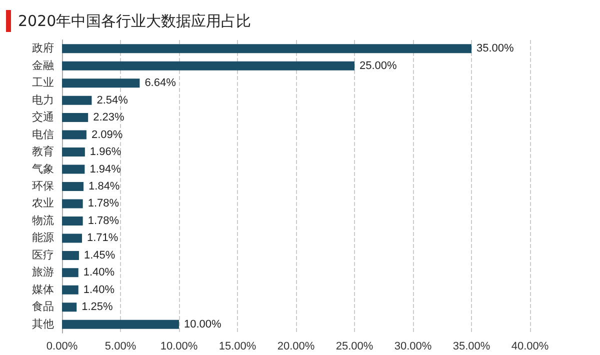 The width and height of the screenshot is (600, 355). What do you see at coordinates (43, 255) in the screenshot?
I see `y-tick-label: 医疗` at bounding box center [43, 255].